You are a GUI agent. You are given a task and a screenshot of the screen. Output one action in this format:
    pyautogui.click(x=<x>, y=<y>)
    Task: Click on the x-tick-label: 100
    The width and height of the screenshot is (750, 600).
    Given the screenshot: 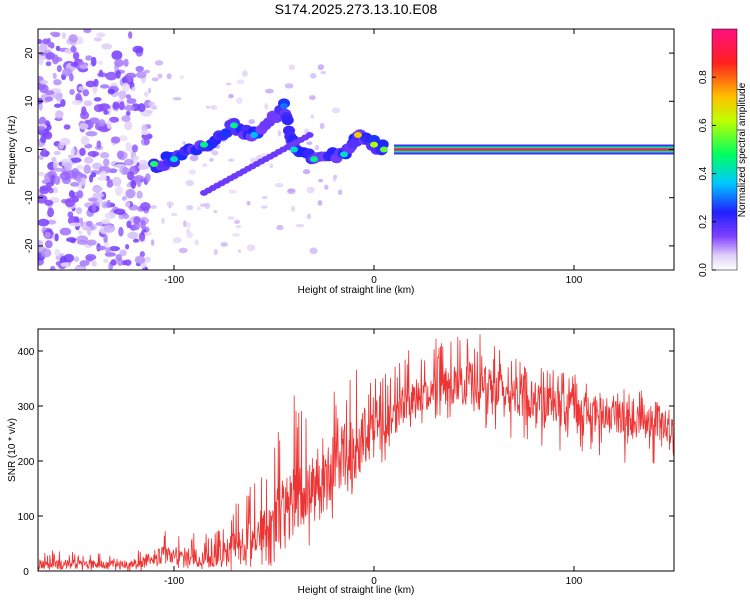 What is the action you would take?
    pyautogui.click(x=574, y=581)
    